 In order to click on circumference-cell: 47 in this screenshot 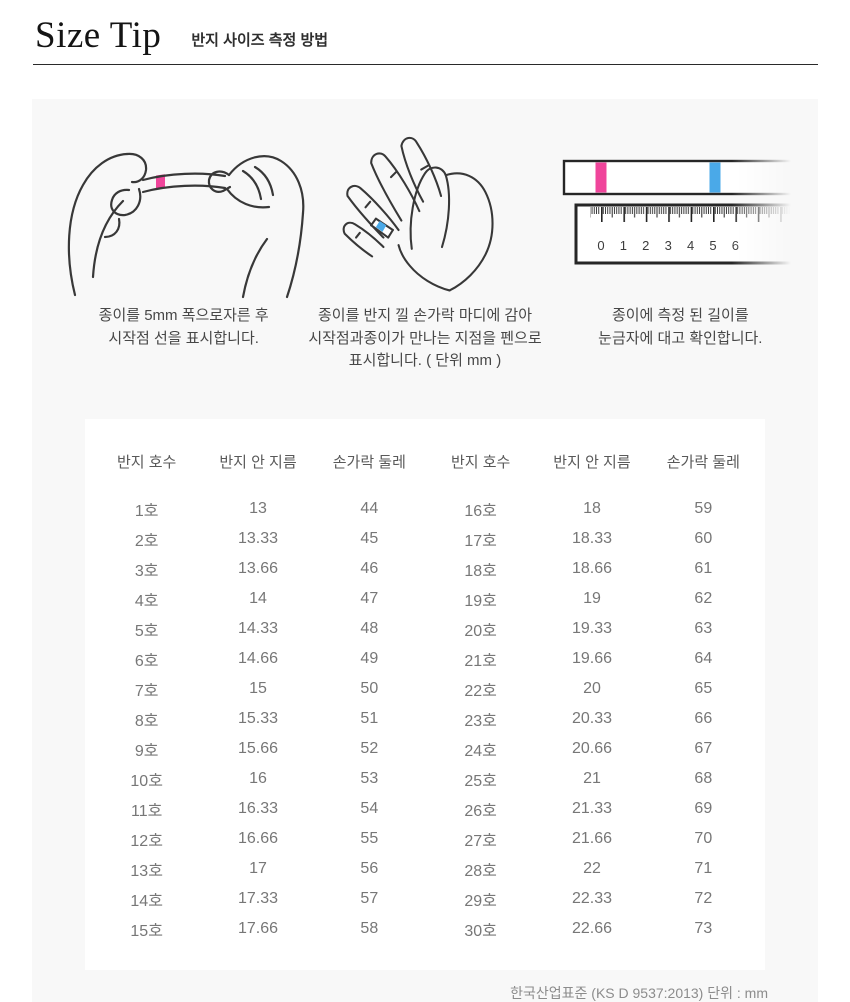, I will do `click(369, 598)`.